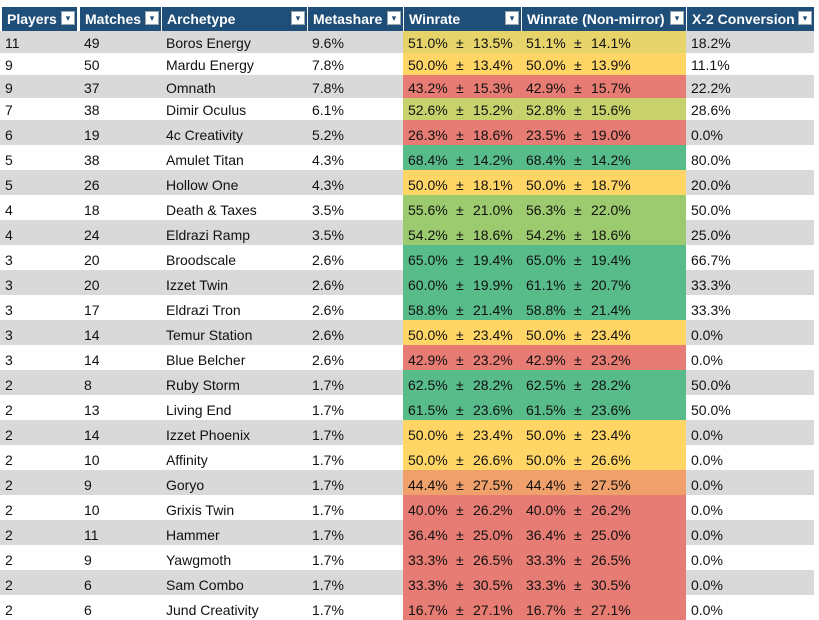 The width and height of the screenshot is (819, 620). What do you see at coordinates (462, 607) in the screenshot?
I see `winrate-cell: 16.7% ±27.1%` at bounding box center [462, 607].